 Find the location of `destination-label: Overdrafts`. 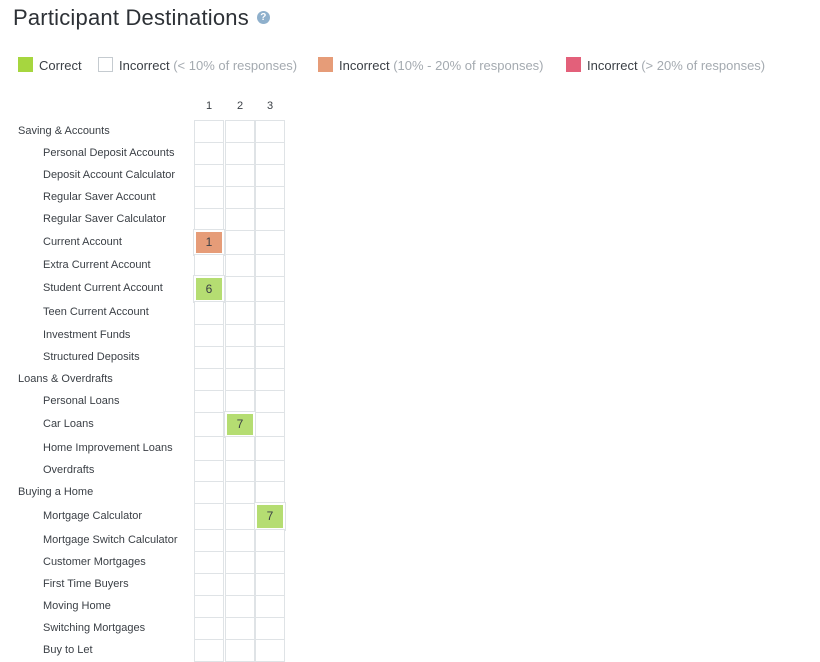

destination-label: Overdrafts is located at coordinates (69, 470).